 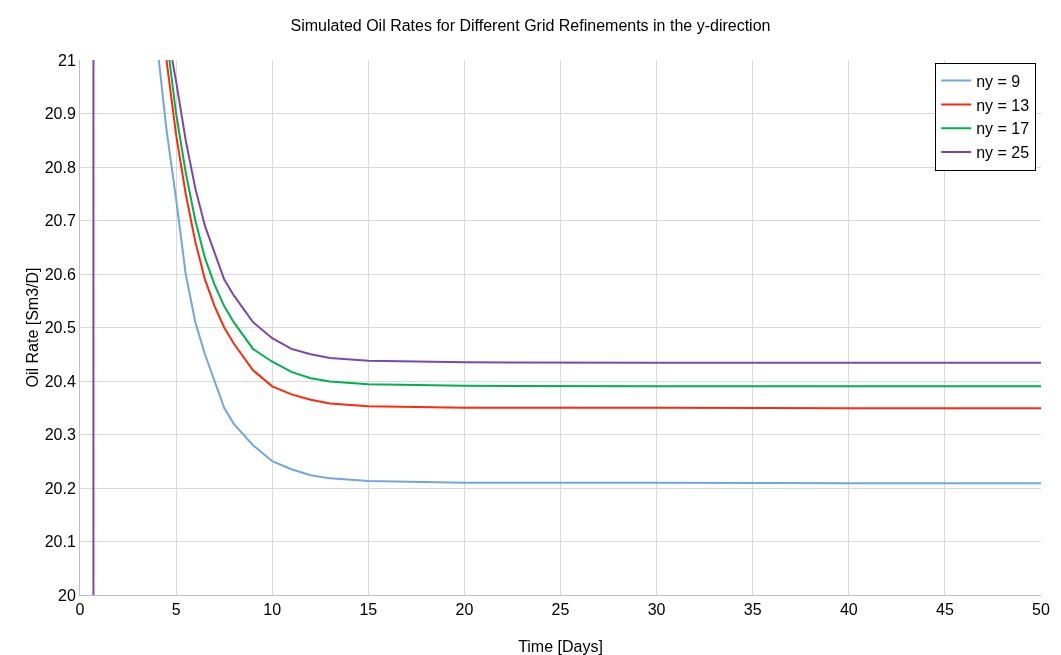 What do you see at coordinates (1041, 610) in the screenshot?
I see `x-tick-label: 50` at bounding box center [1041, 610].